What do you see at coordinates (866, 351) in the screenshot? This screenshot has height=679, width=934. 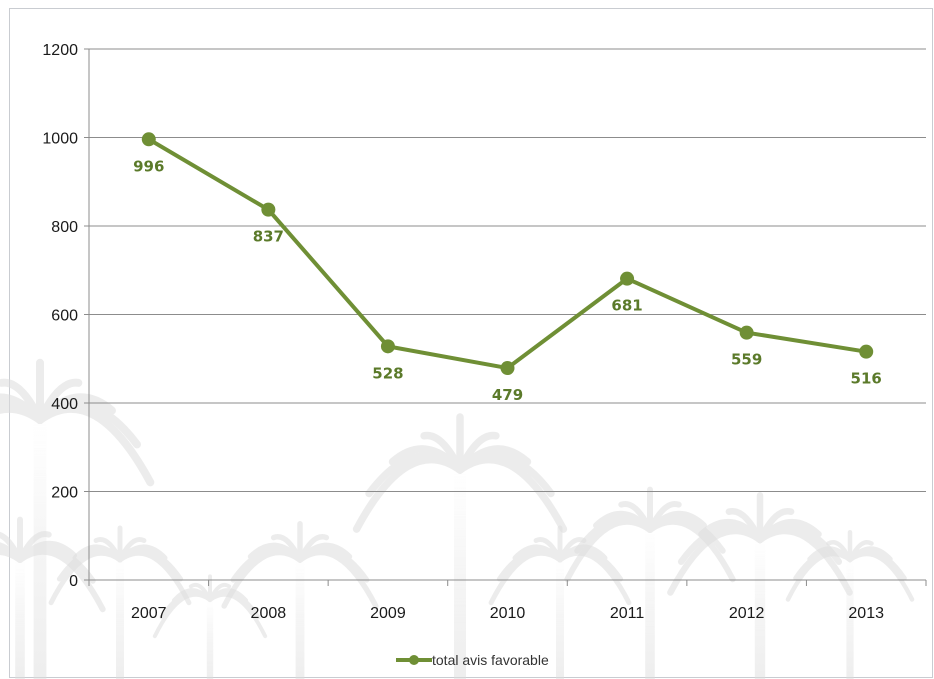 I see `data-point-2013` at bounding box center [866, 351].